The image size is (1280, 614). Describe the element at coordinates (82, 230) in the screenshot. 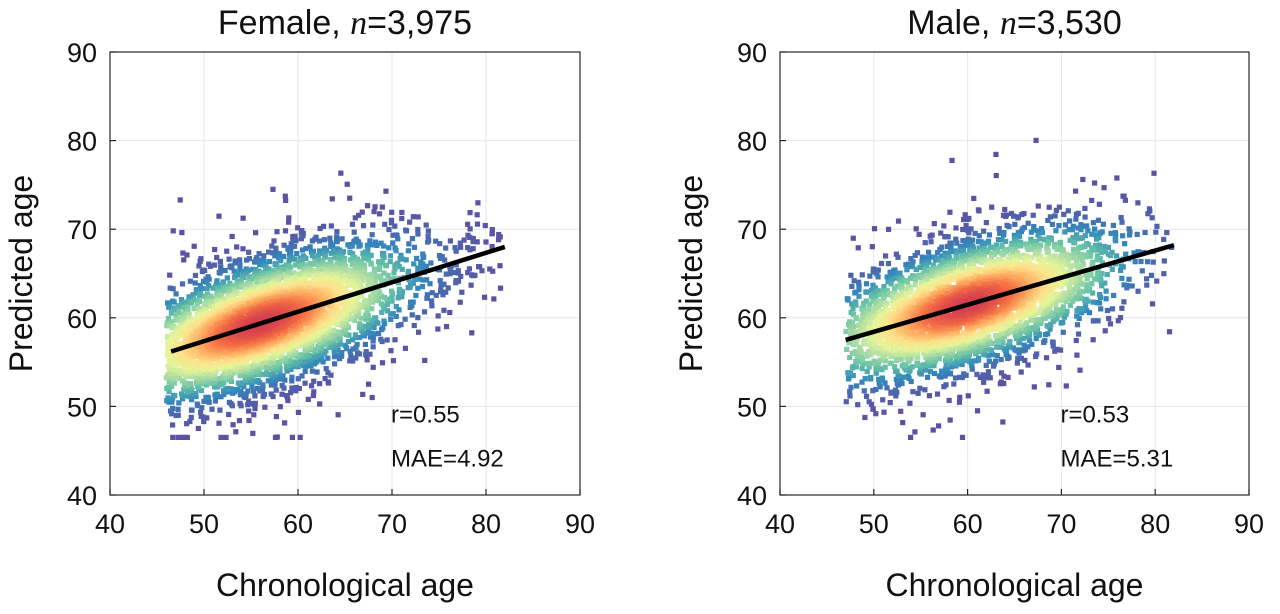

I see `y-tick-label: 70` at that location.